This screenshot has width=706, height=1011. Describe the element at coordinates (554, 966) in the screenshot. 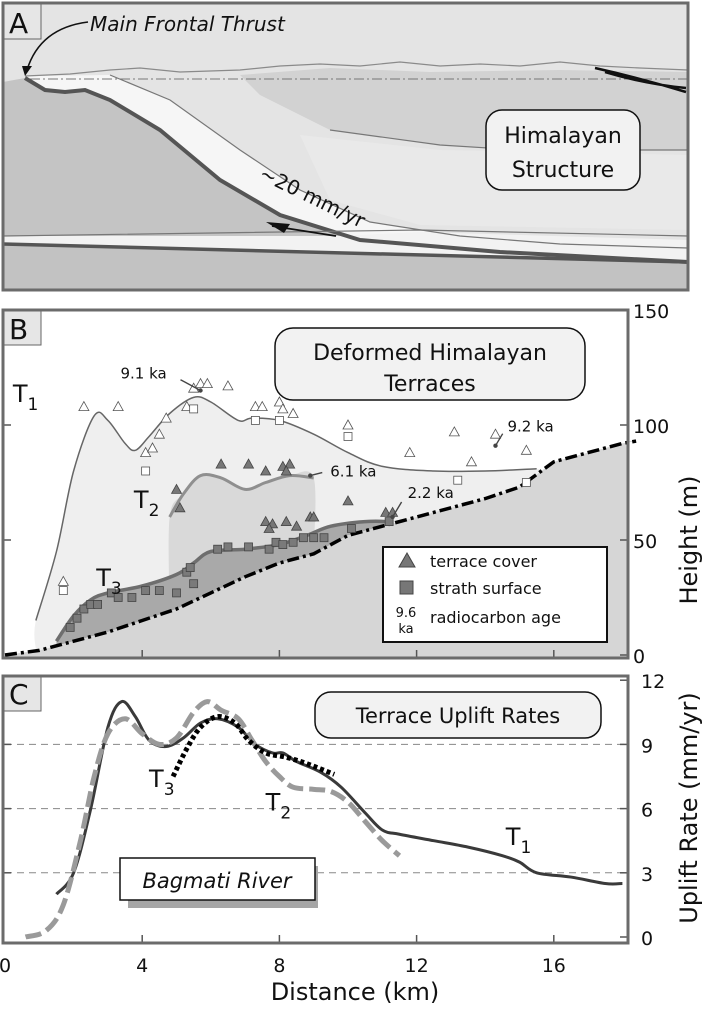

I see `x-tick-label: 16` at that location.